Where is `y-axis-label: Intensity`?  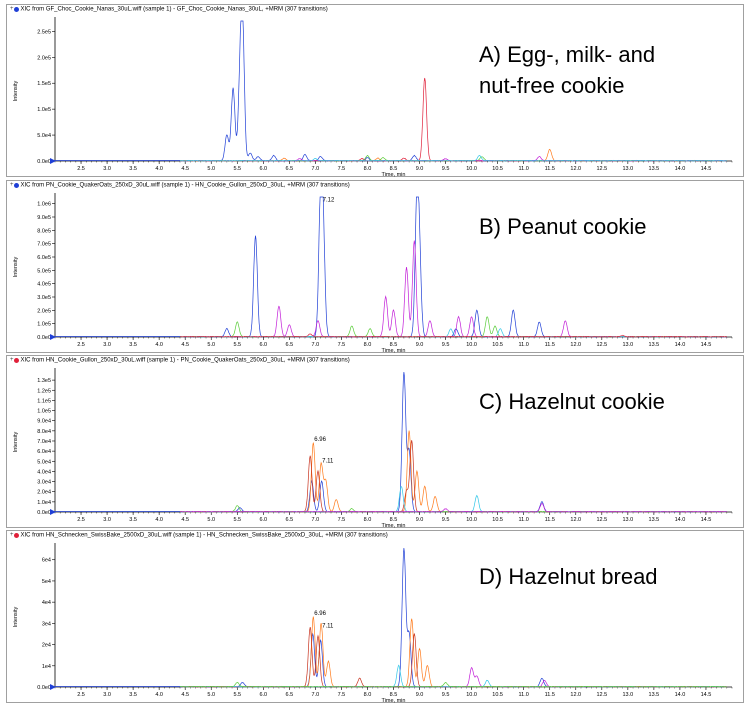
y-axis-label: Intensity is located at coordinates (16, 267).